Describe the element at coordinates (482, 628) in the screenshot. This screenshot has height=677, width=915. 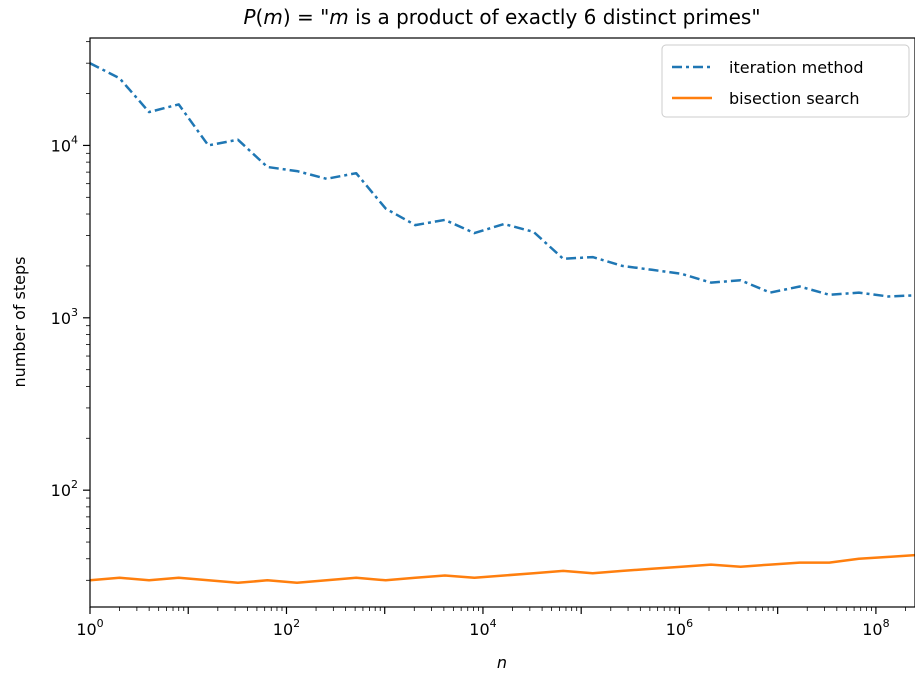
I see `x-tick-label-2: 10⁴` at that location.